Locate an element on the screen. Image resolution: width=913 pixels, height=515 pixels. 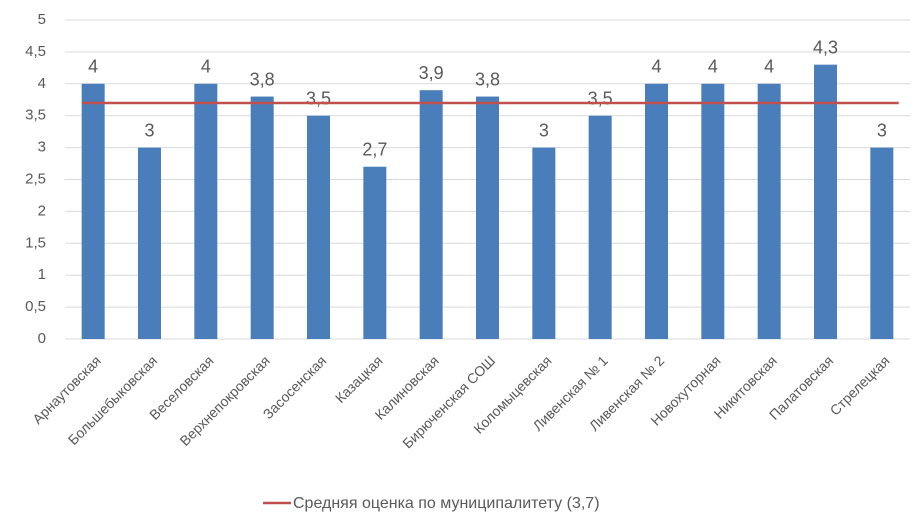
x-tick-label: Бирюченская СОШ is located at coordinates (448, 401).